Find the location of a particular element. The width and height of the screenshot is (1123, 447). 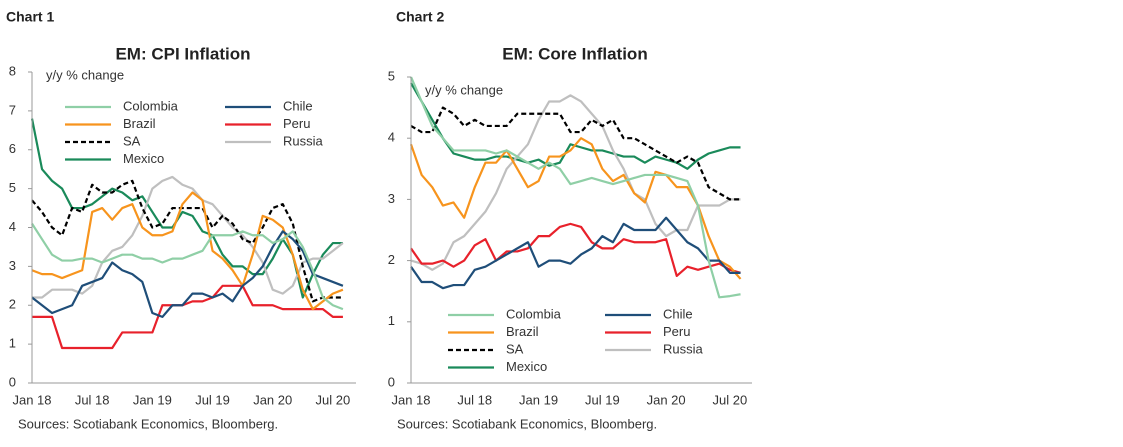

y-tick-label: 6 is located at coordinates (12, 148).